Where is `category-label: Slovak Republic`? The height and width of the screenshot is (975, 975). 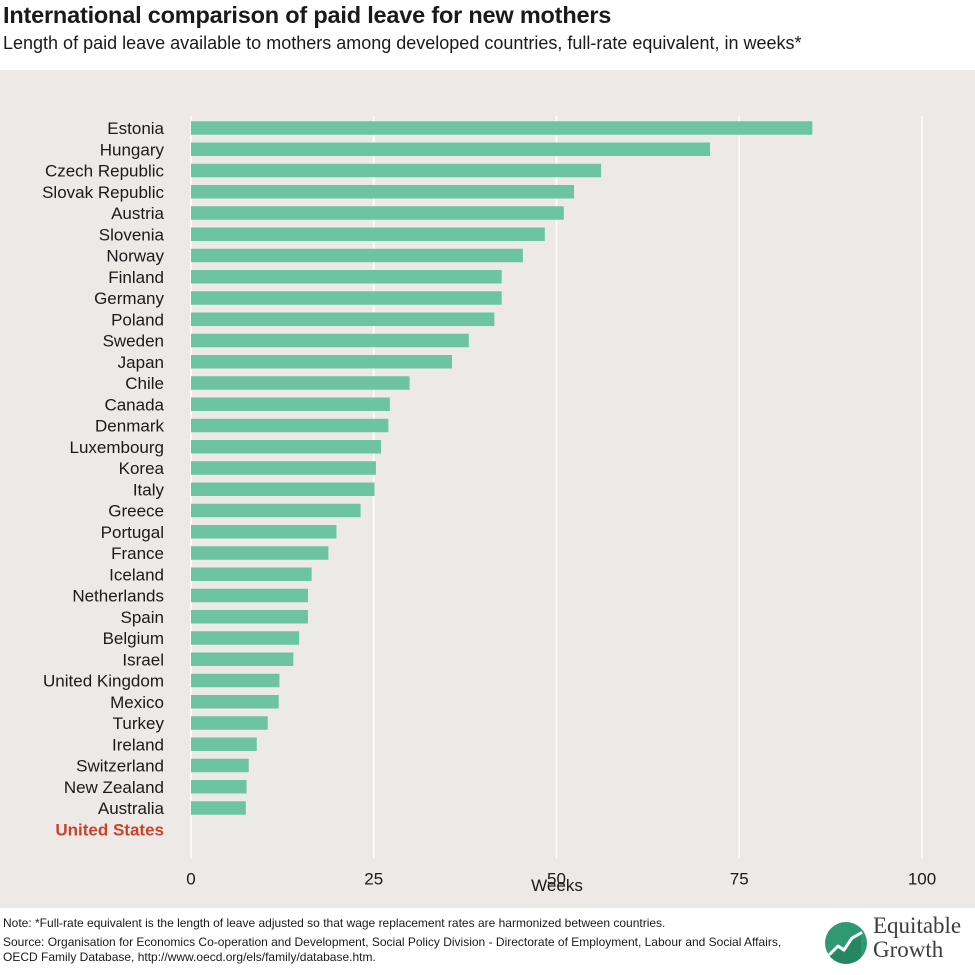
category-label: Slovak Republic is located at coordinates (103, 192).